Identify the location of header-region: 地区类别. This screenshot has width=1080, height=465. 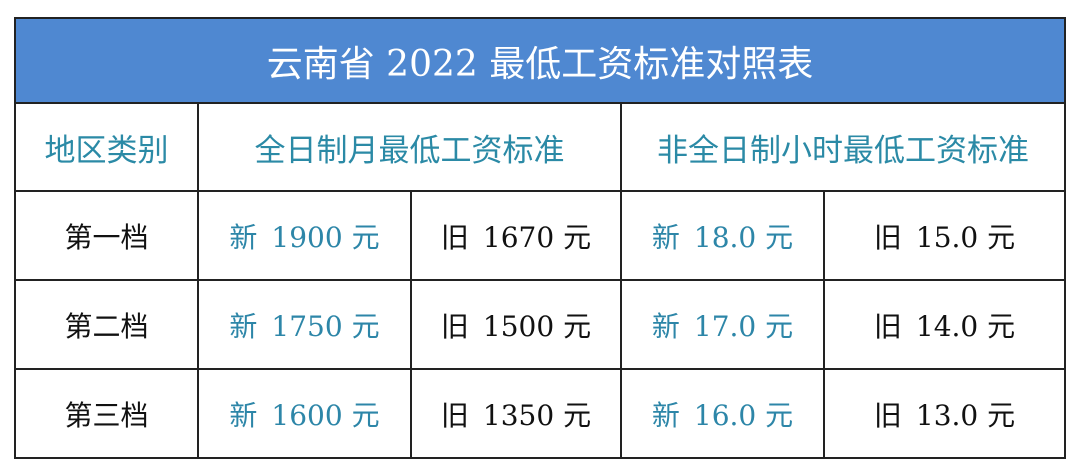
(106, 147).